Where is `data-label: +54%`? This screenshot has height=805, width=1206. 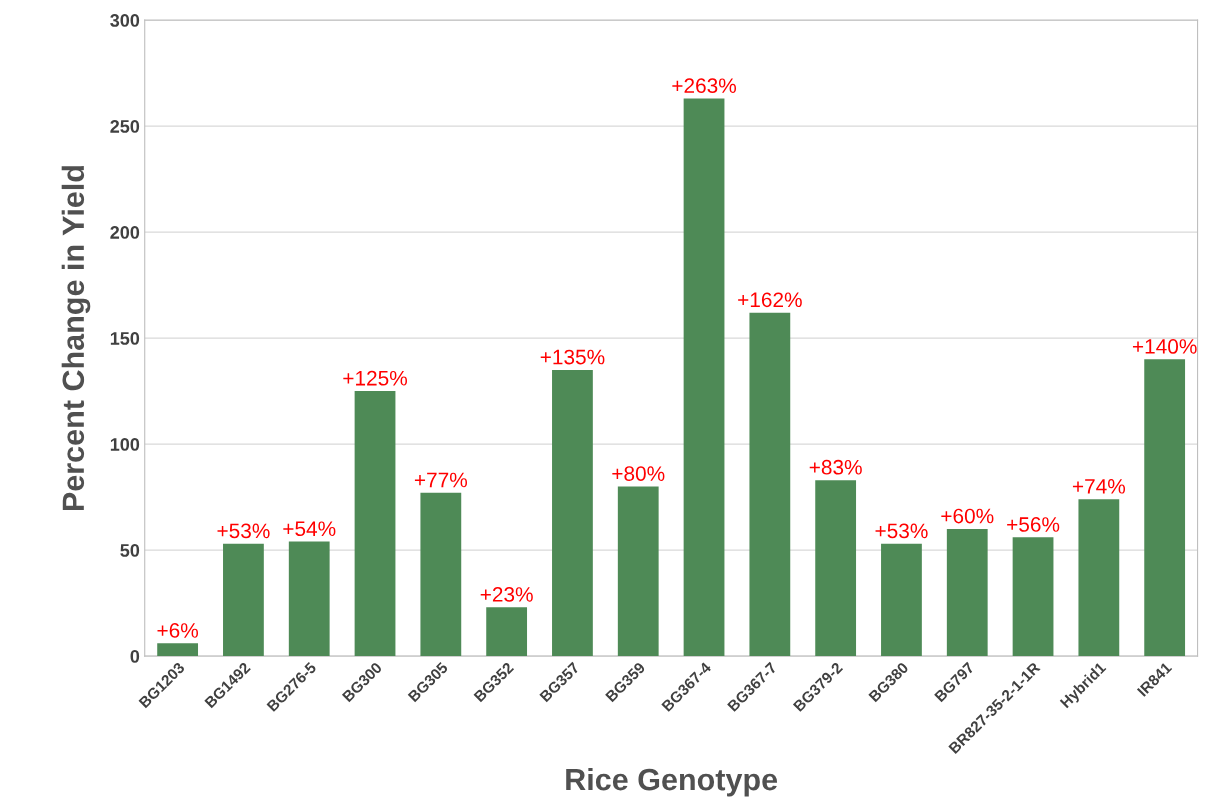
data-label: +54% is located at coordinates (309, 529).